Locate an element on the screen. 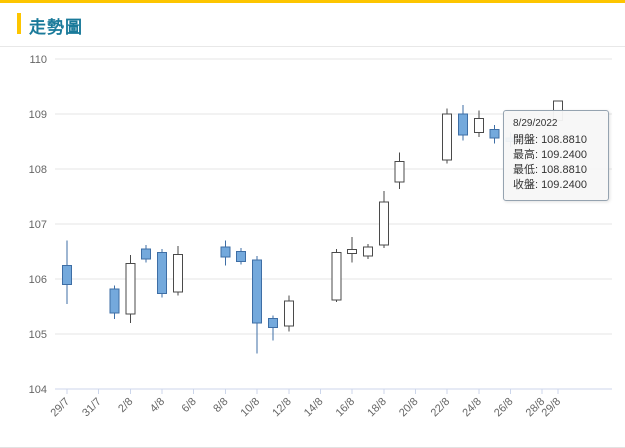  y-axis-label: 110 is located at coordinates (38, 60).